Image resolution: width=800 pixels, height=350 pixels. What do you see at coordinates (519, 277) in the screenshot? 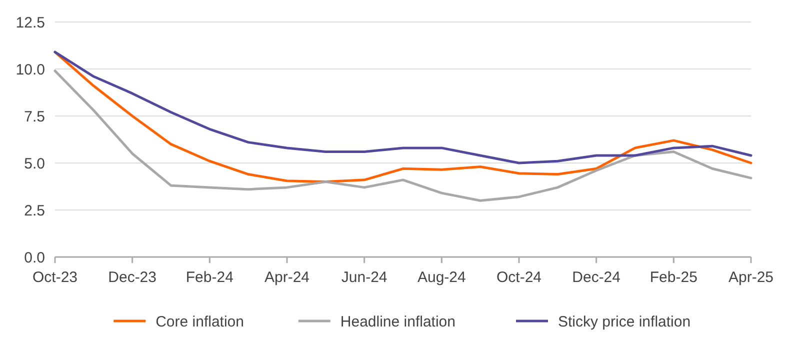
I see `x-tick-label: Oct-24` at bounding box center [519, 277].